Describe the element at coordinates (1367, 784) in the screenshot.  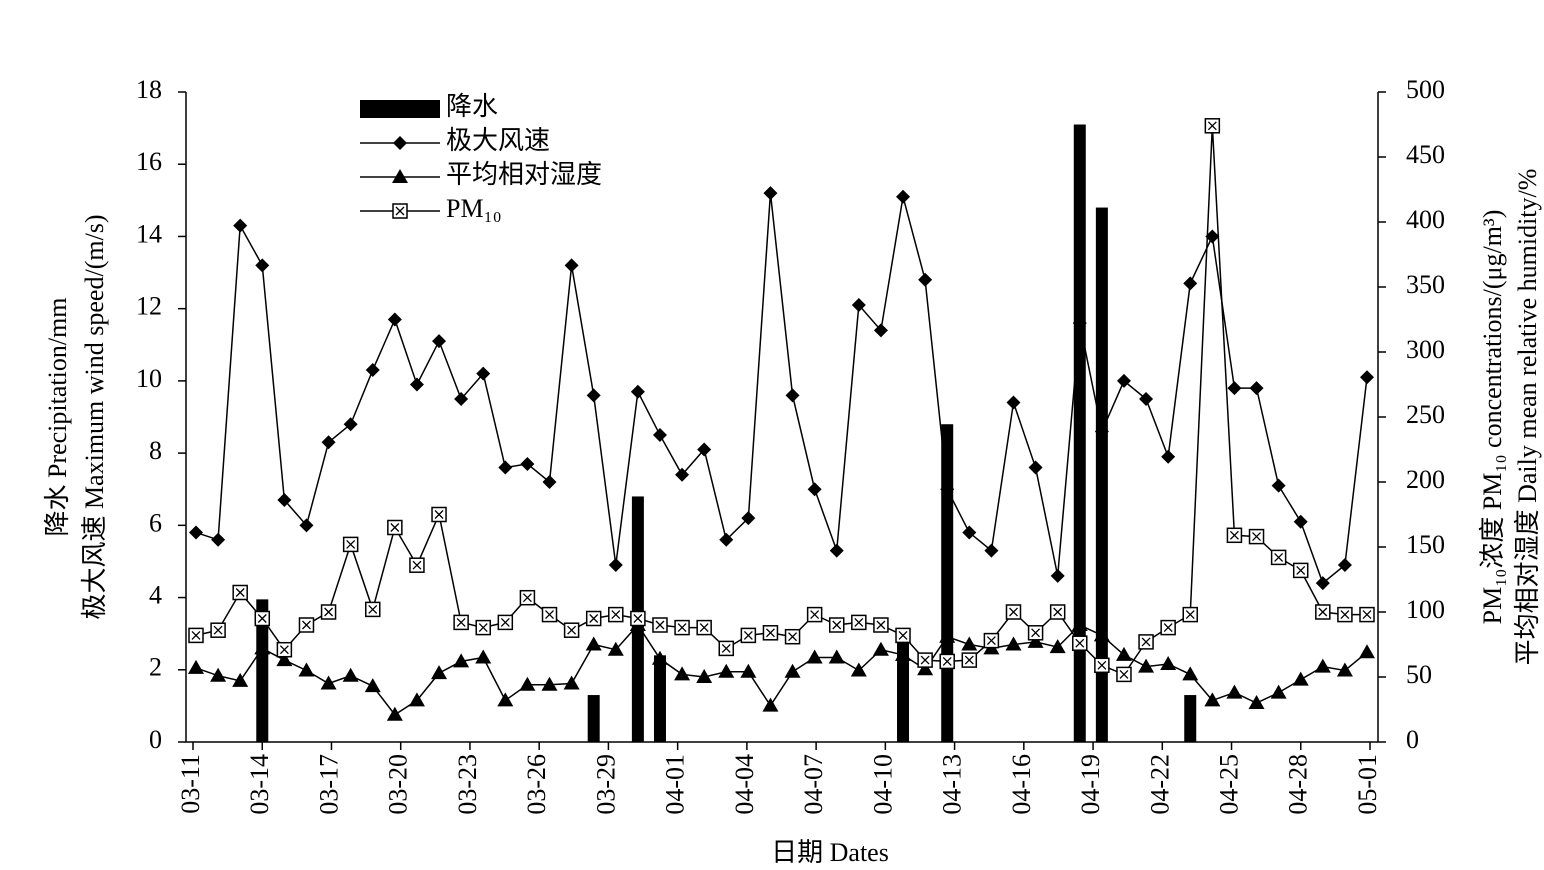
I see `x-tick-label: 05-01` at that location.